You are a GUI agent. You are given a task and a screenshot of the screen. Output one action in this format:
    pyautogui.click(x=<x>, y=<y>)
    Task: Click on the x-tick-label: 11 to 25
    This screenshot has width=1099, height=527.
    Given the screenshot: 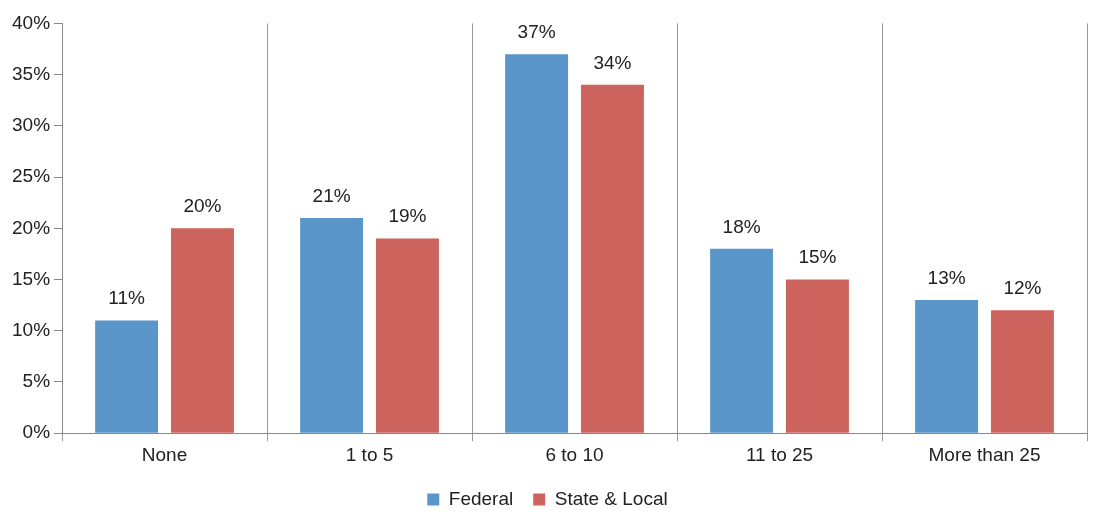 What is the action you would take?
    pyautogui.click(x=779, y=454)
    